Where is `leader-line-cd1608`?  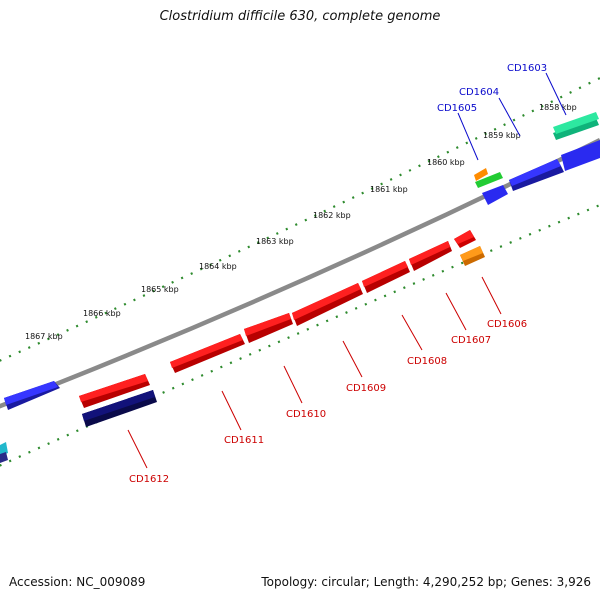
leader-line-cd1608 is located at coordinates (412, 332).